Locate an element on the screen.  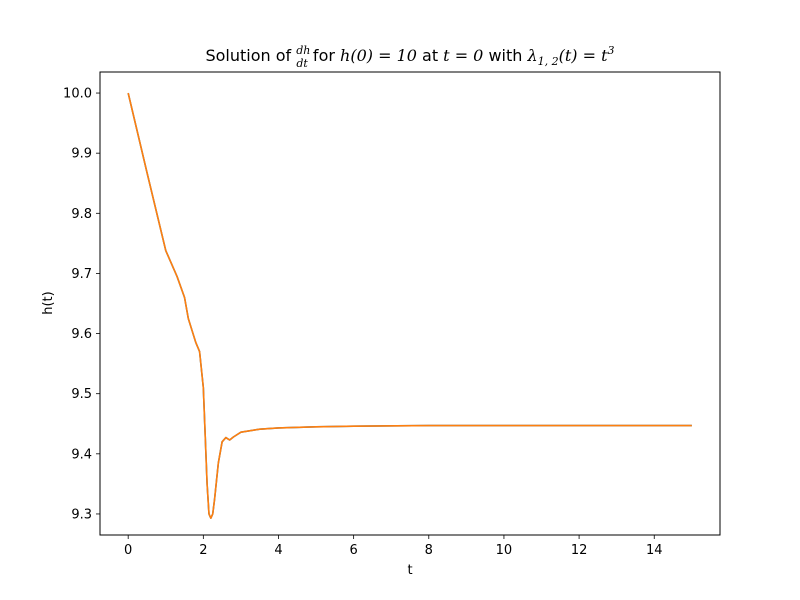
y-tick-label: 9.4 is located at coordinates (81, 454).